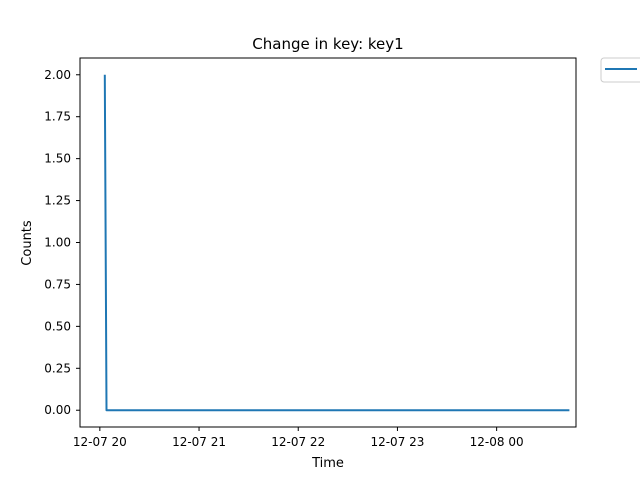 This screenshot has height=480, width=640. I want to click on y-axis-label: Counts, so click(27, 243).